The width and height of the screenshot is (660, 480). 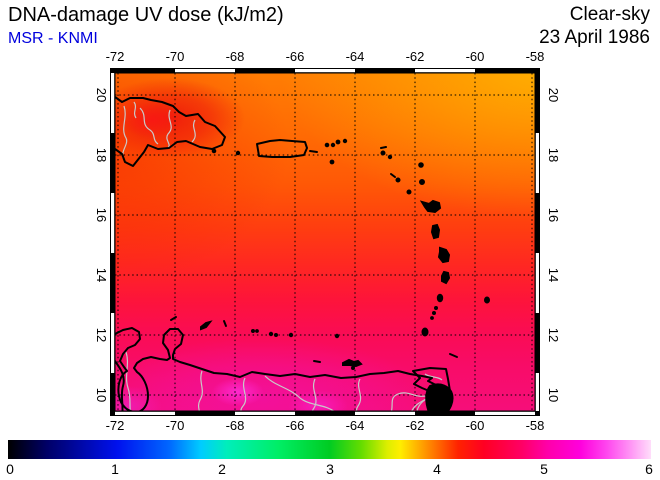 I want to click on guadeloupe, so click(x=430, y=206).